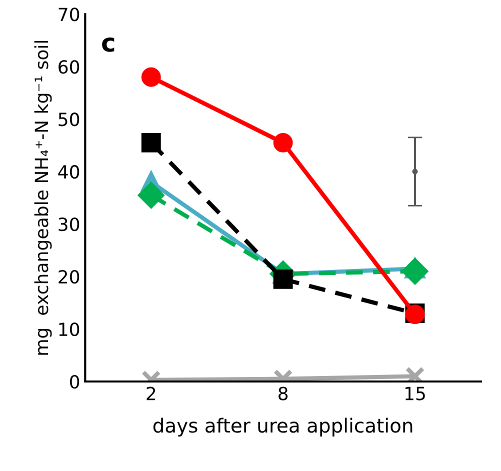  Describe the element at coordinates (69, 119) in the screenshot. I see `y-tick-label: 50` at that location.